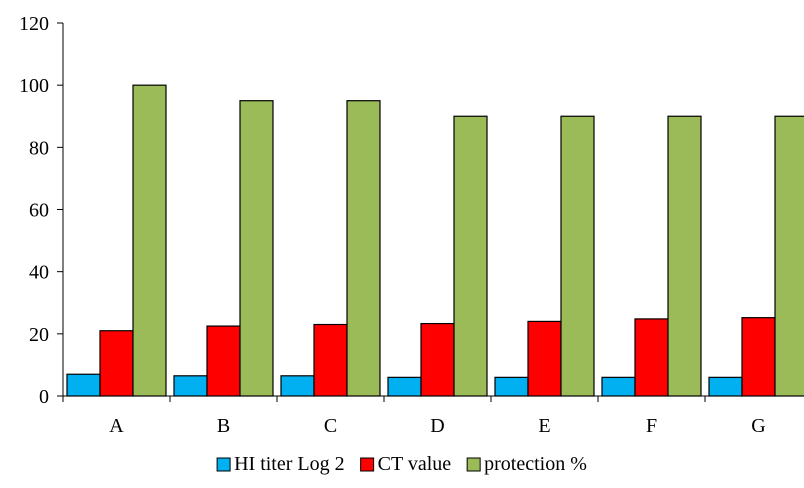 The width and height of the screenshot is (804, 488). Describe the element at coordinates (223, 426) in the screenshot. I see `x-tick-label: B` at that location.